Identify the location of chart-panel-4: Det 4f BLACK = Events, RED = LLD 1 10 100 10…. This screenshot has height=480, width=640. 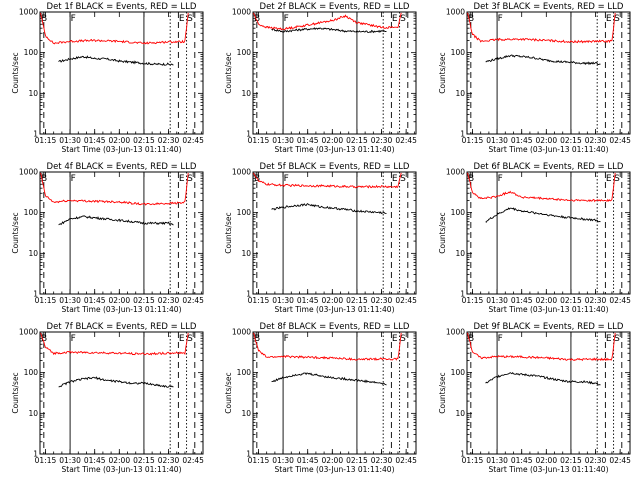
(107, 238).